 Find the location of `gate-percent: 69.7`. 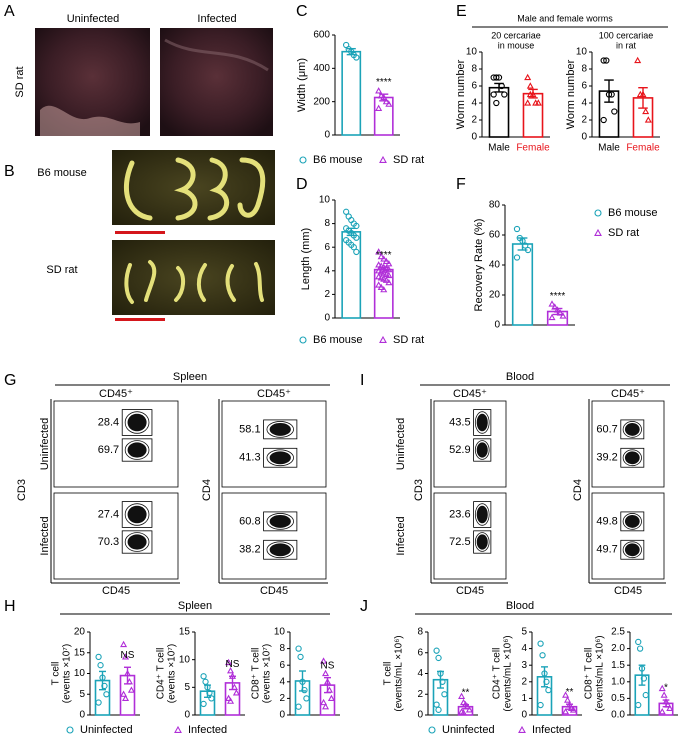

gate-percent: 69.7 is located at coordinates (108, 450).